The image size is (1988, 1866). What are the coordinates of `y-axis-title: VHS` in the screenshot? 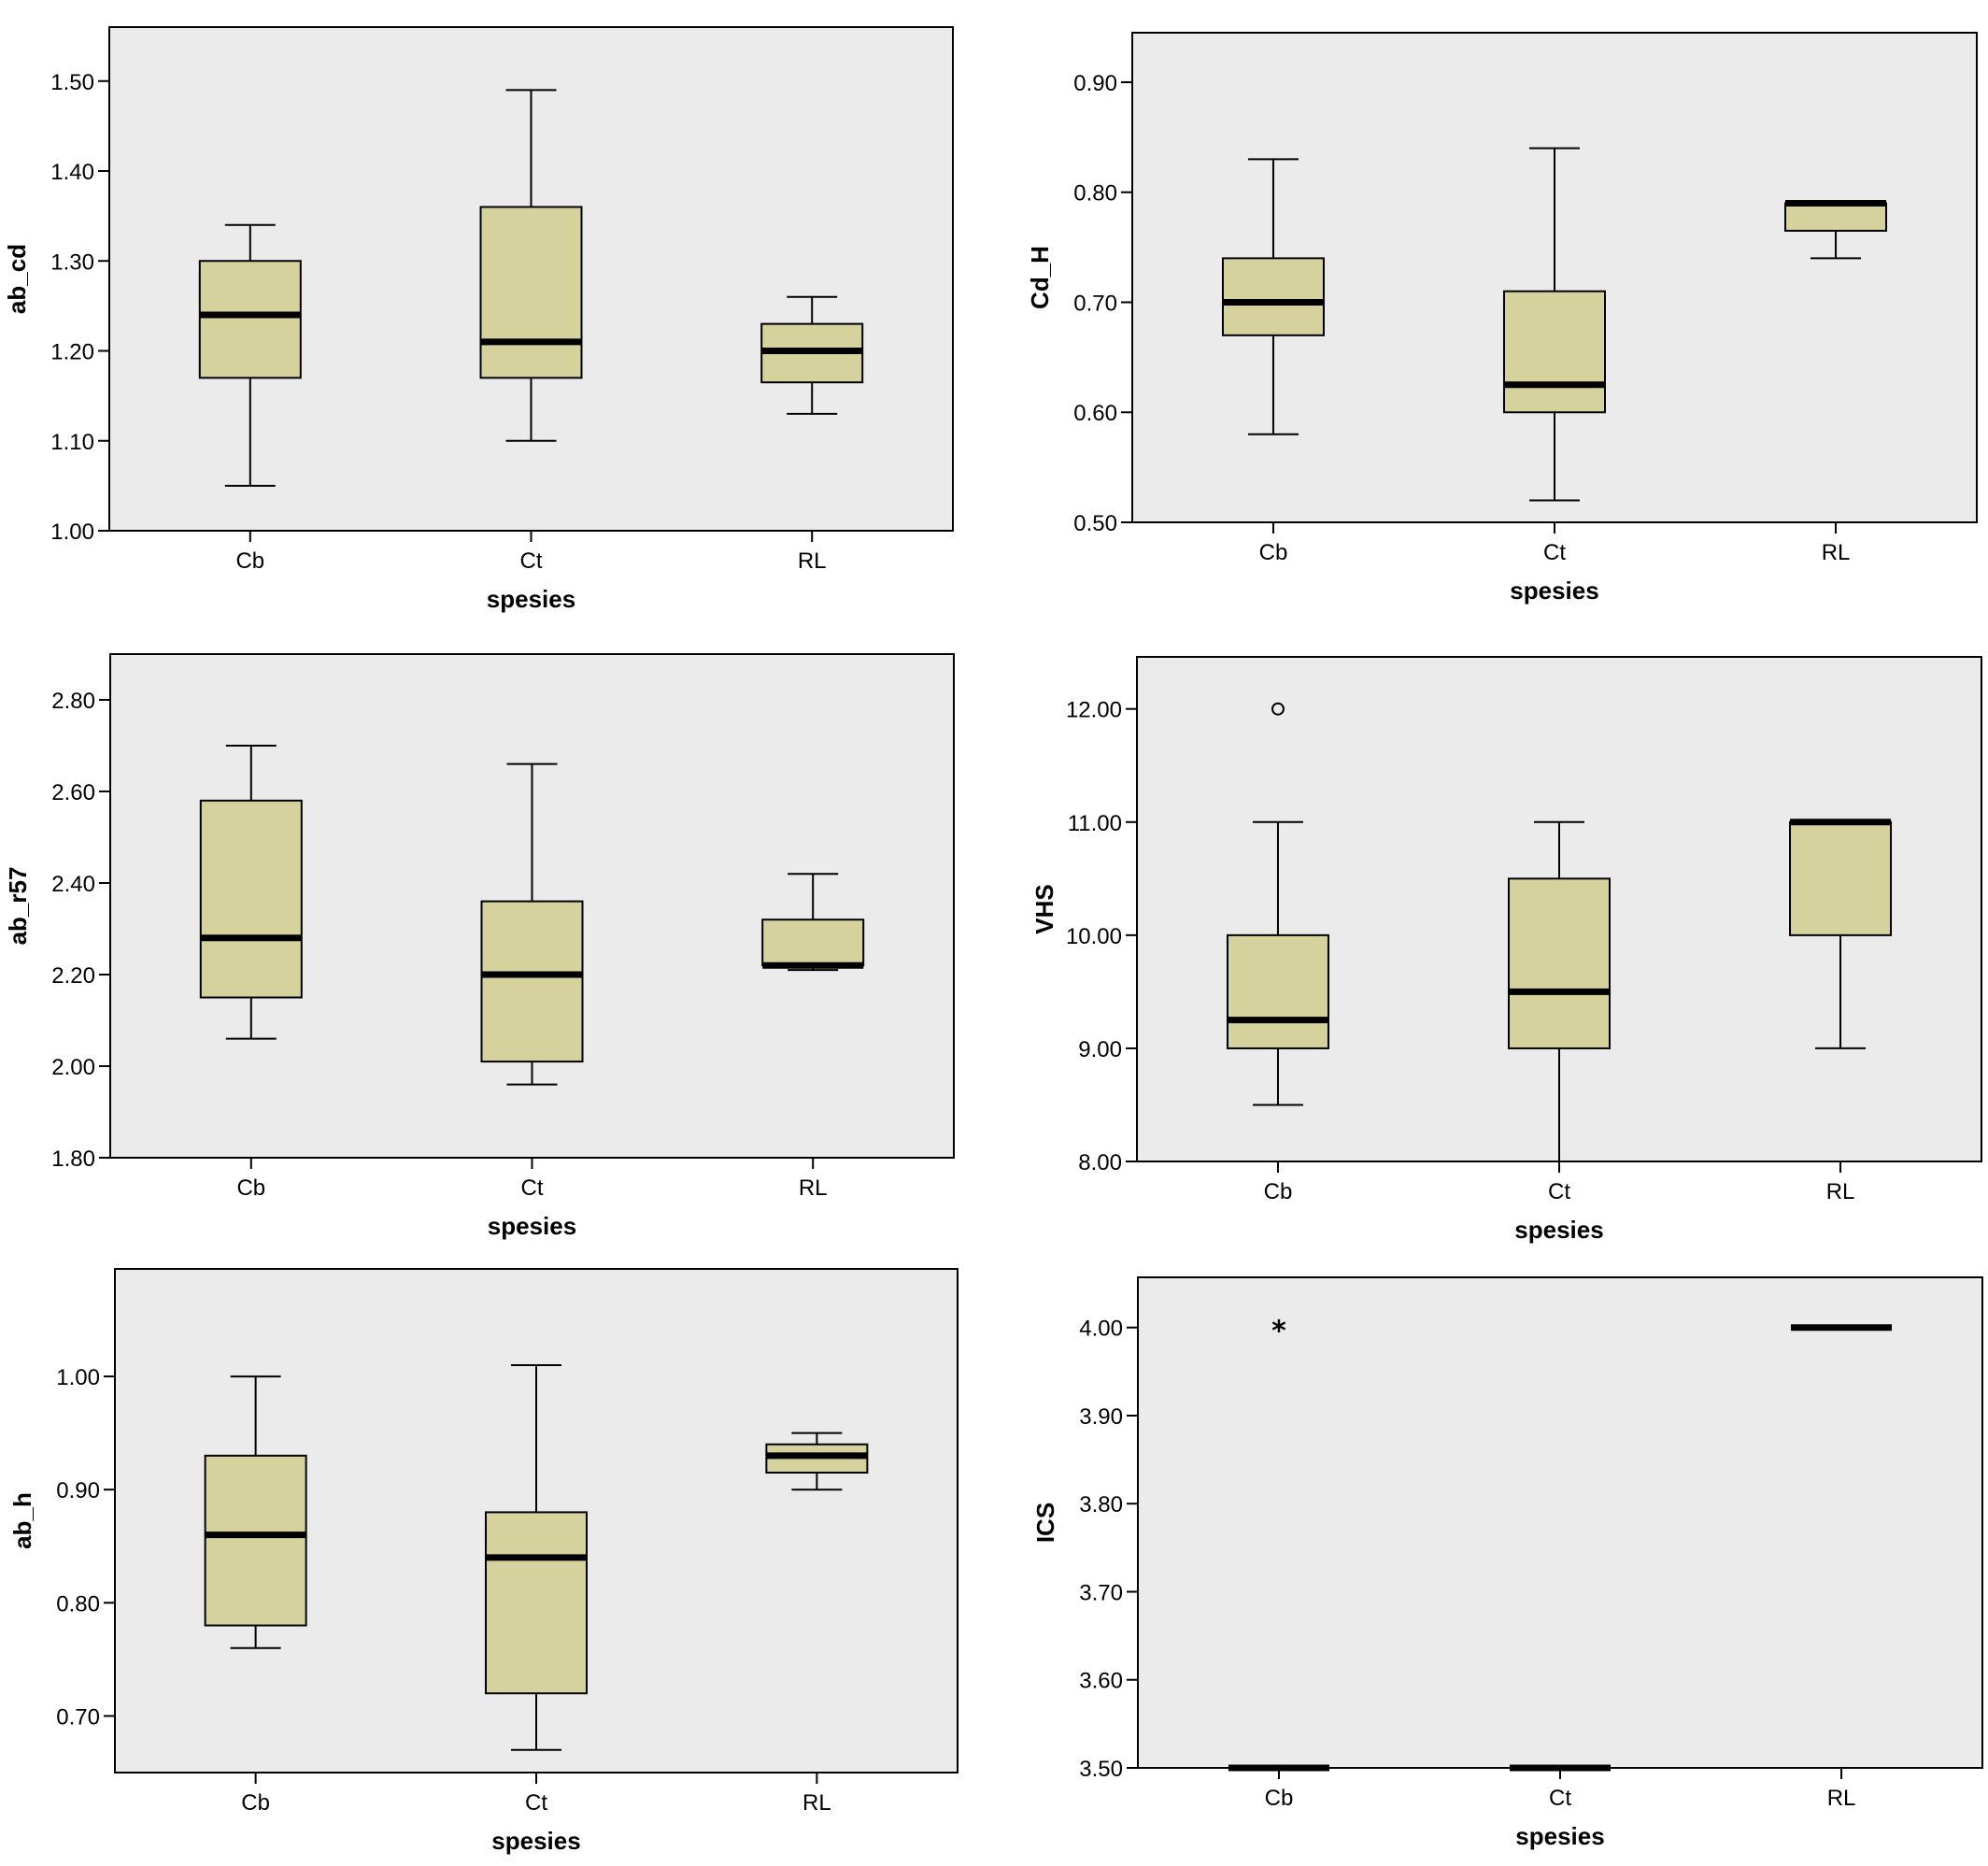 It's located at (1044, 908).